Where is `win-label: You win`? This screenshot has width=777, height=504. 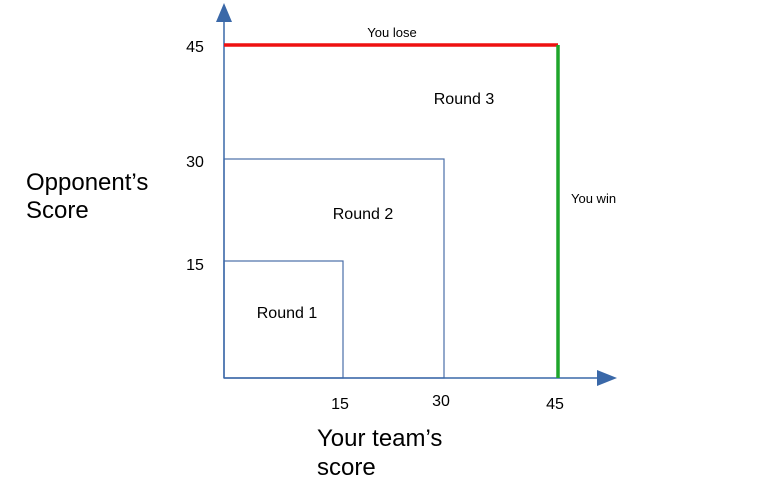
win-label: You win is located at coordinates (593, 198).